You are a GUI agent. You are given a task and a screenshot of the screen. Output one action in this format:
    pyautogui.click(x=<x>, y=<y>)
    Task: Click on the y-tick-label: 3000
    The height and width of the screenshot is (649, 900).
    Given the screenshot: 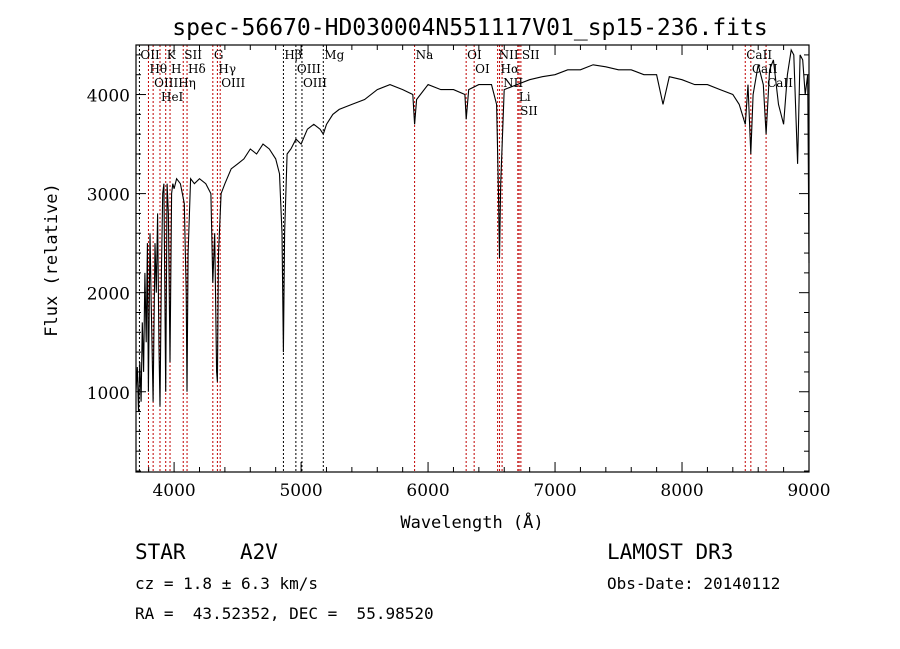 What is the action you would take?
    pyautogui.click(x=108, y=196)
    